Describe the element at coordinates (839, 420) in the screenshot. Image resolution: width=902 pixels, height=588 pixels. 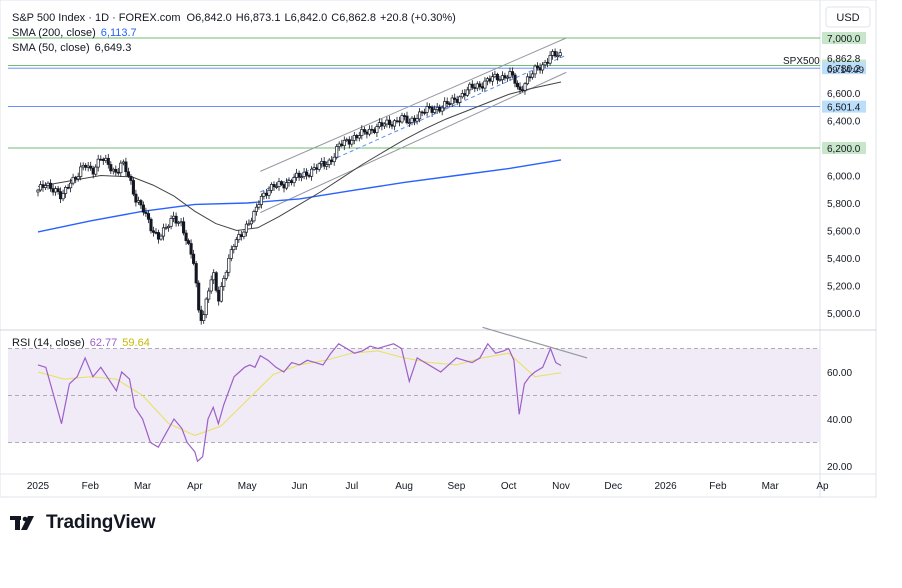
I see `rsi-axis-ticks: 60.00 40.00 20.00` at that location.